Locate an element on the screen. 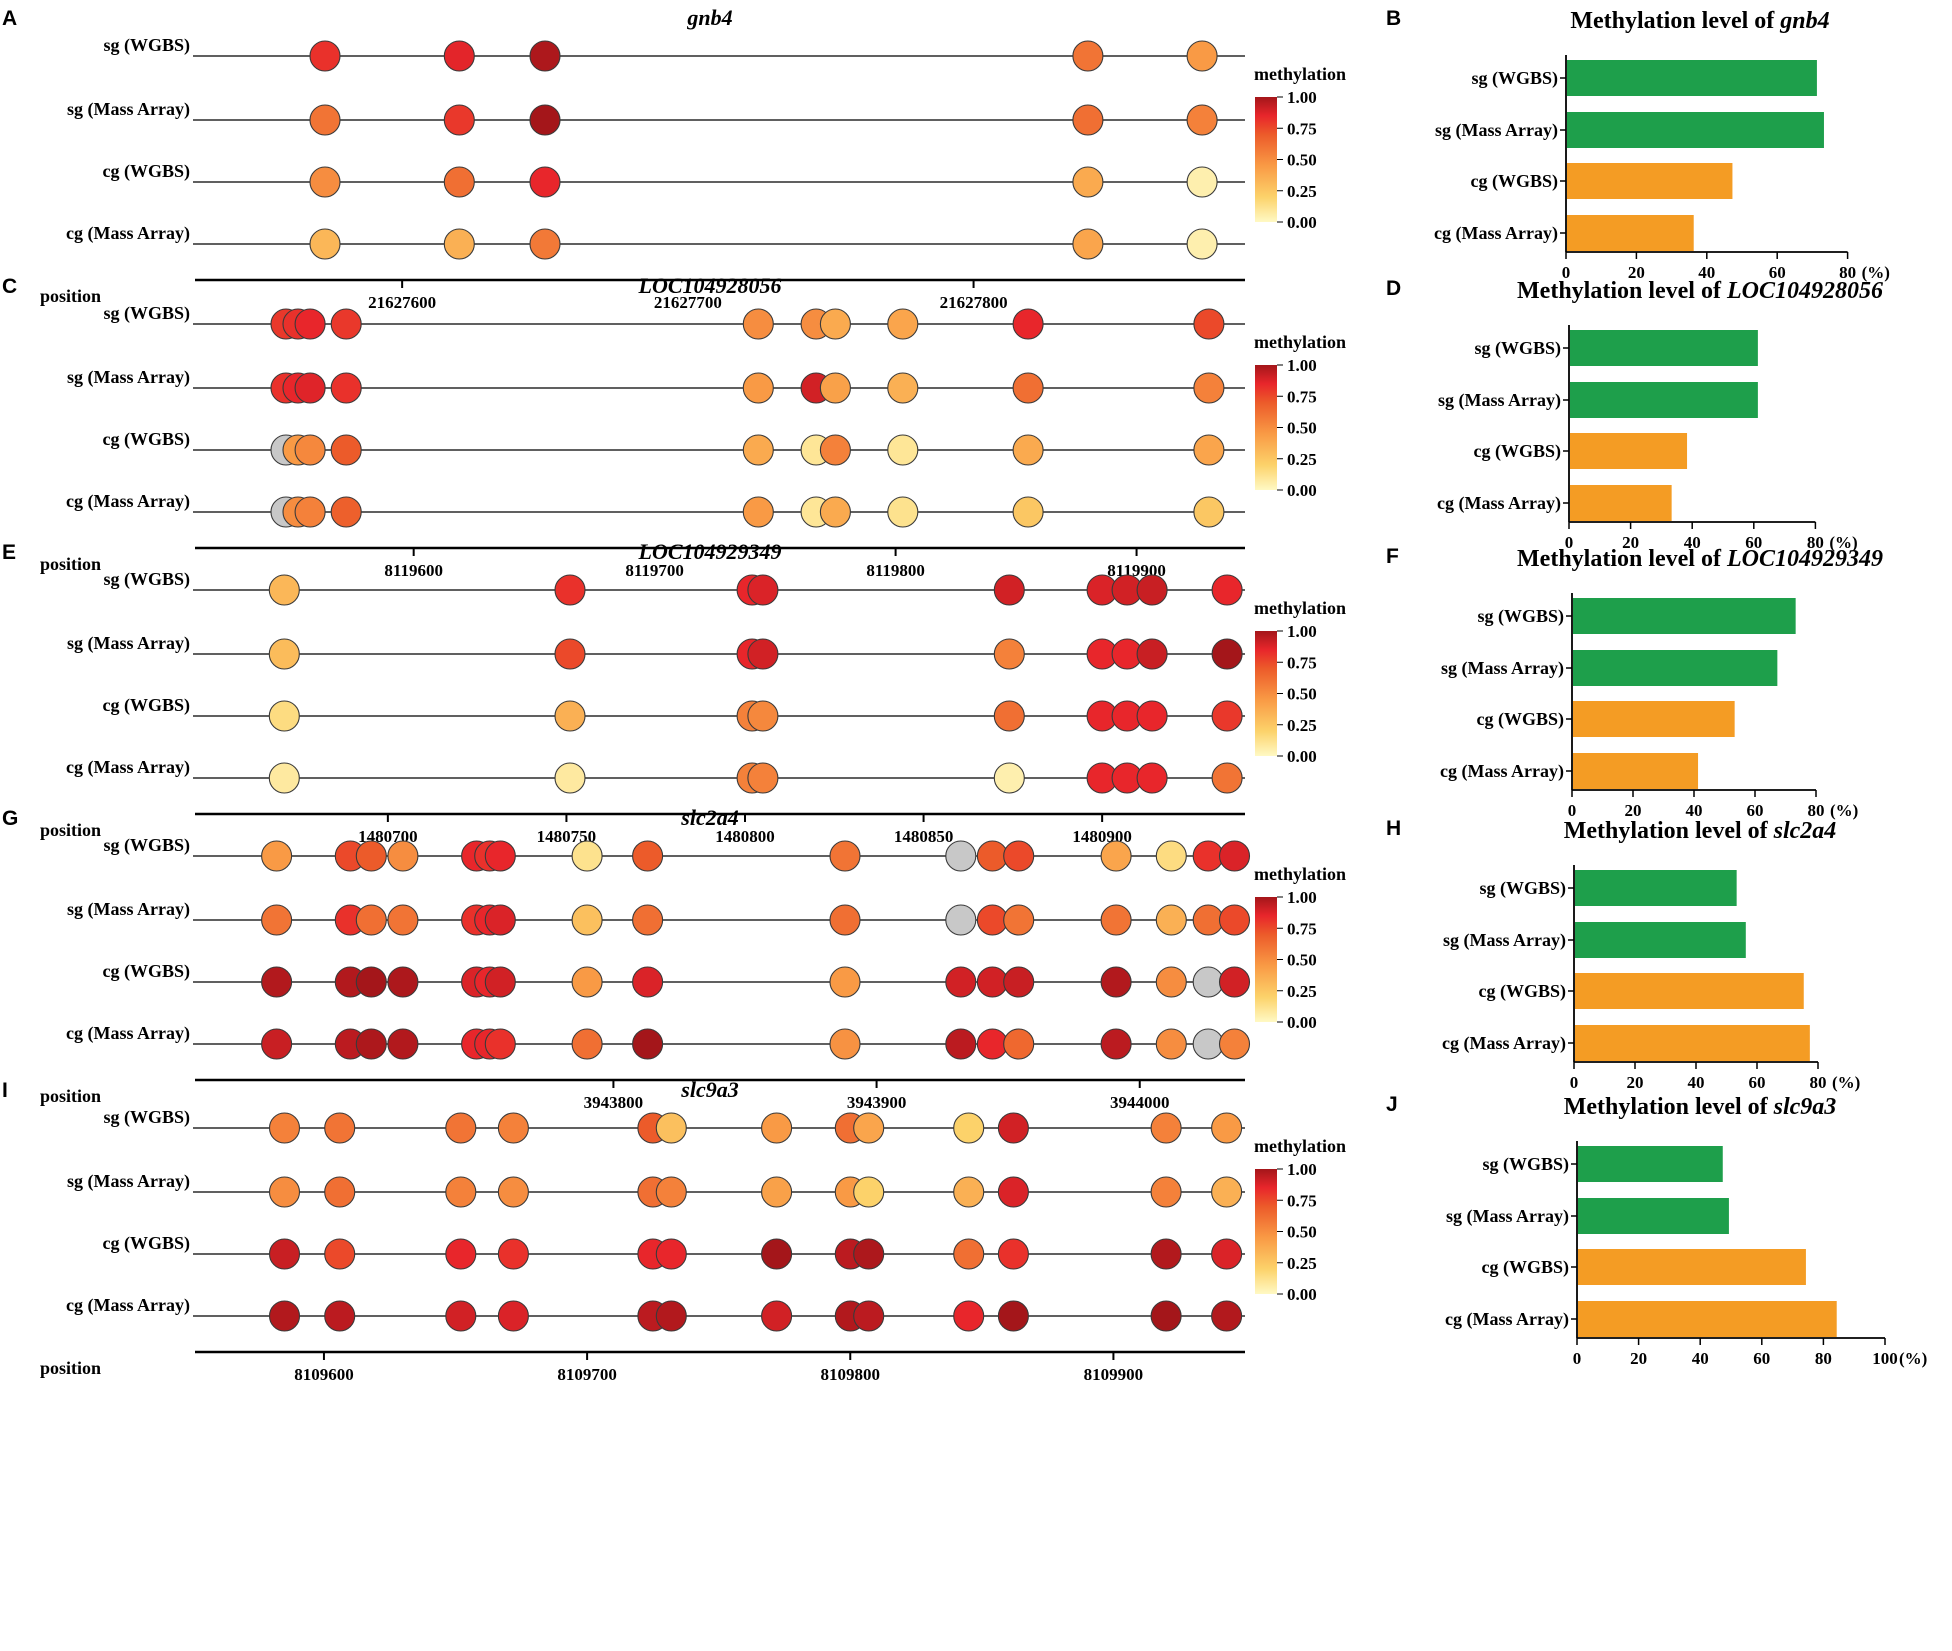  colorbar-title: methylation is located at coordinates (1300, 874).